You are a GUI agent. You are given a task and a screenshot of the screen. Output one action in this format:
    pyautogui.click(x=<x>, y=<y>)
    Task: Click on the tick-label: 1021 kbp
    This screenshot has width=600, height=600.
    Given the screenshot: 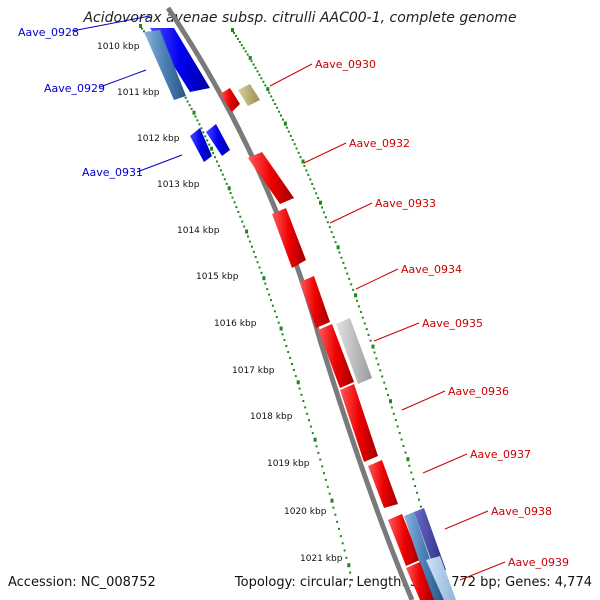 What is the action you would take?
    pyautogui.click(x=321, y=559)
    